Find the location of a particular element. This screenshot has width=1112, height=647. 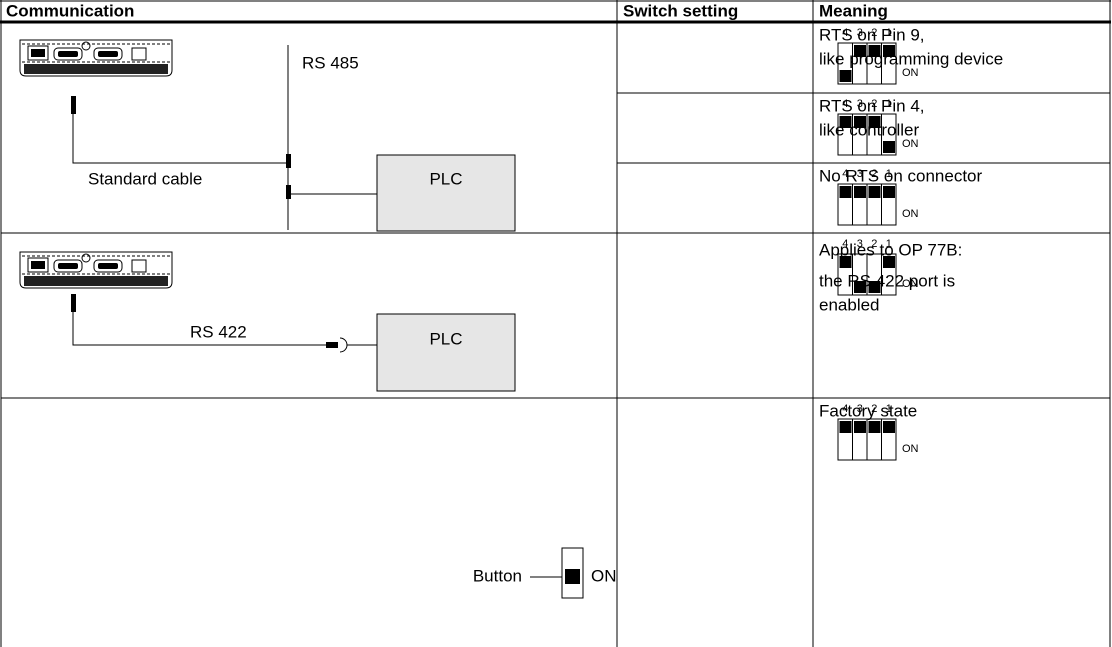

meaning-line: like controller is located at coordinates (869, 129).